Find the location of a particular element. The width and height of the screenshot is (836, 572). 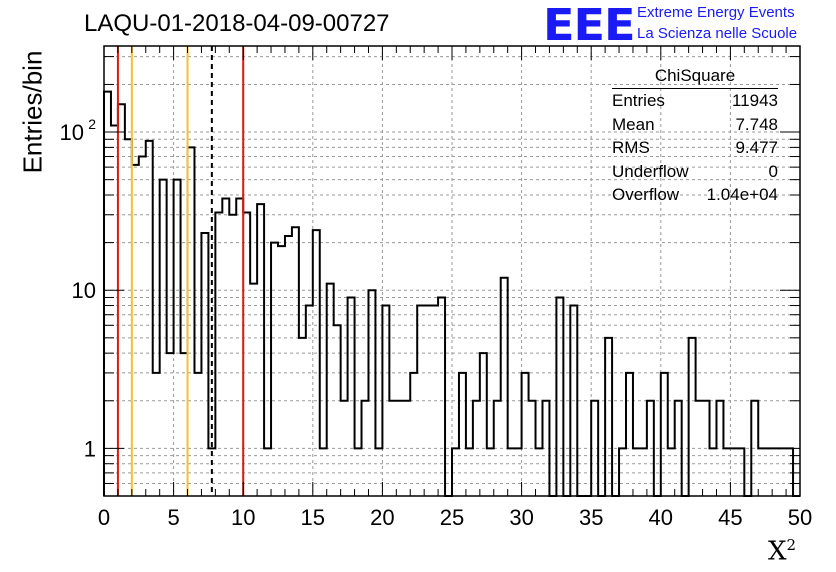

y-axis-label: Entries/bin is located at coordinates (32, 112).